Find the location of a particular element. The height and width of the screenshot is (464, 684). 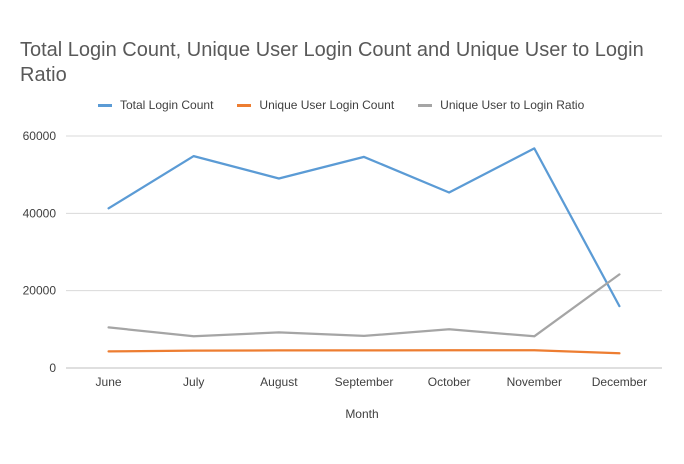

legend-swatch-unique-user-to-login-ratio is located at coordinates (425, 105).